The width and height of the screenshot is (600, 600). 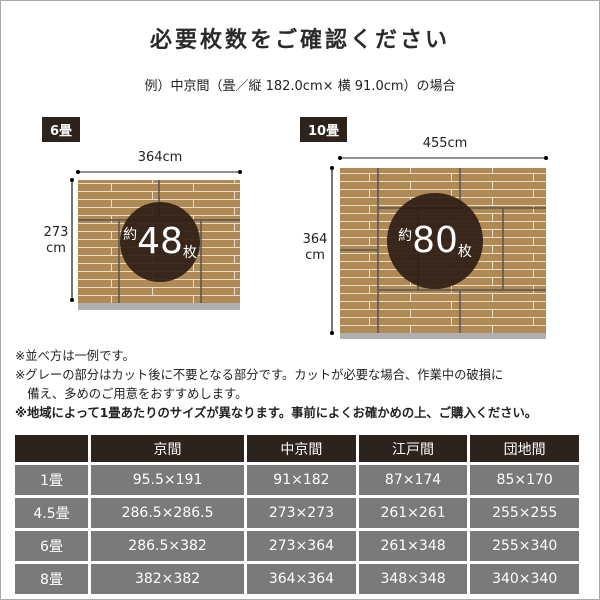 I want to click on count-badge-6jo: 約 48 枚, so click(x=160, y=242).